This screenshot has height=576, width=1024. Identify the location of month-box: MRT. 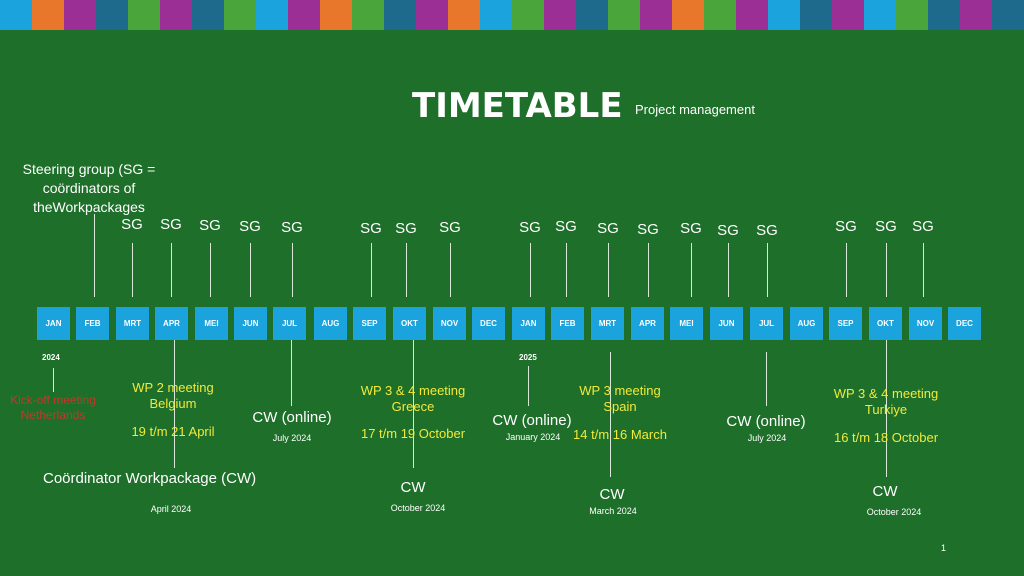
(132, 323).